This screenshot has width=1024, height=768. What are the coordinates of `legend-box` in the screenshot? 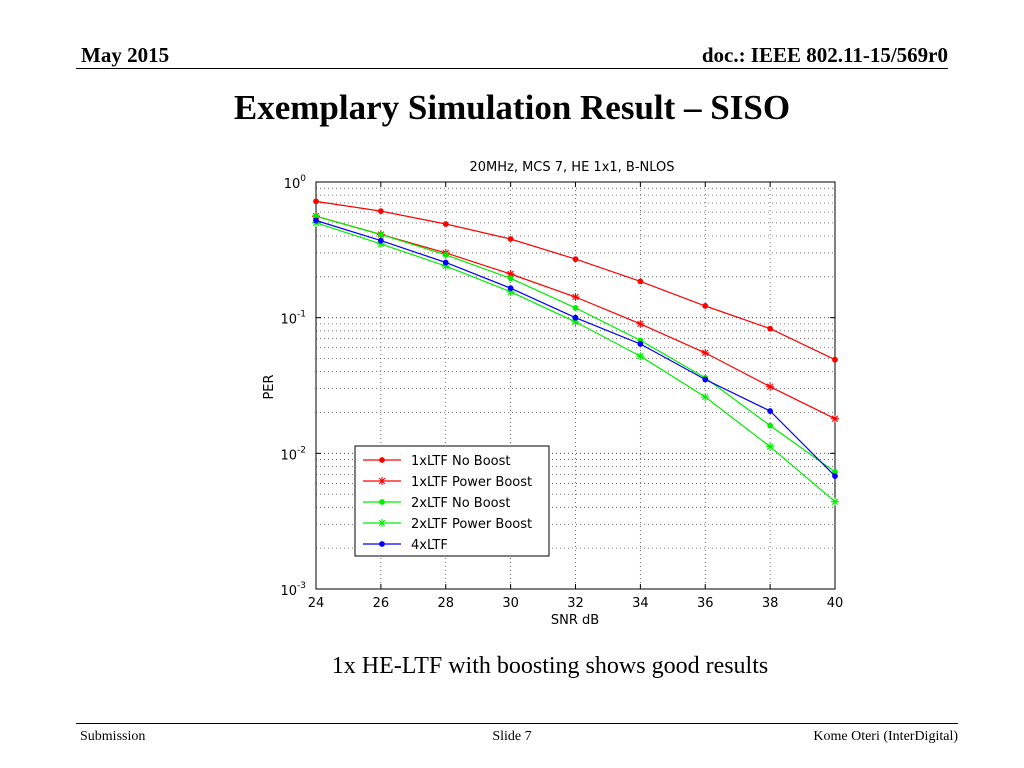 It's located at (452, 501).